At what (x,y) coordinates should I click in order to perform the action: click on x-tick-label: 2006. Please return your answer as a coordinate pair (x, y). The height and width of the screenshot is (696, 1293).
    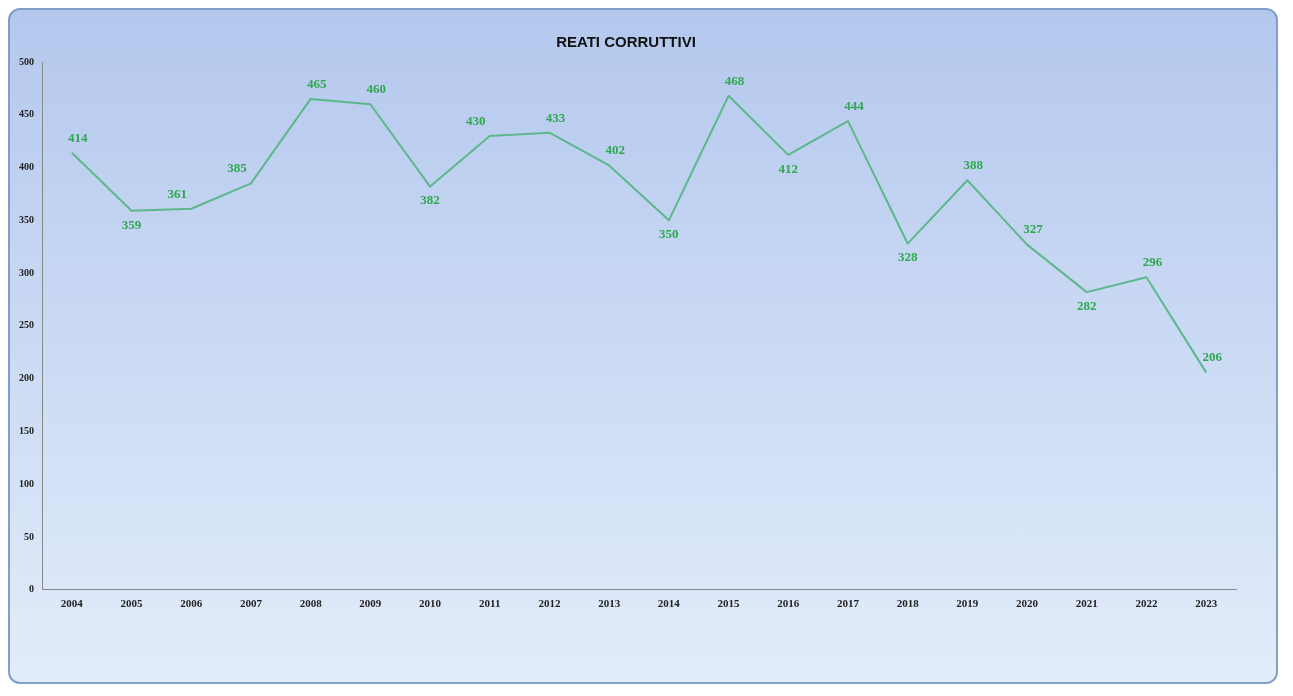
    Looking at the image, I should click on (191, 603).